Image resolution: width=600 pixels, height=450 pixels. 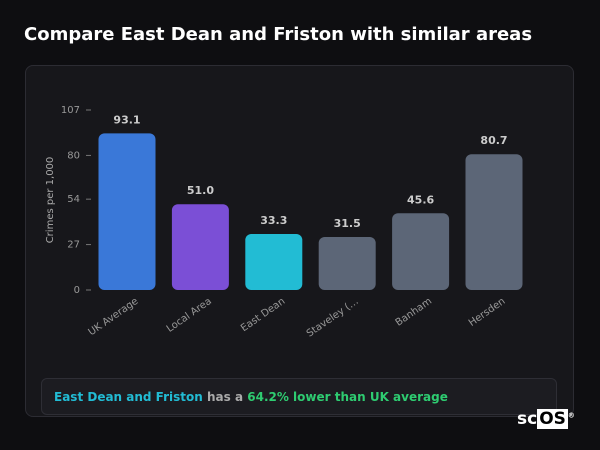 I want to click on logo: sc OS ®, so click(x=546, y=419).